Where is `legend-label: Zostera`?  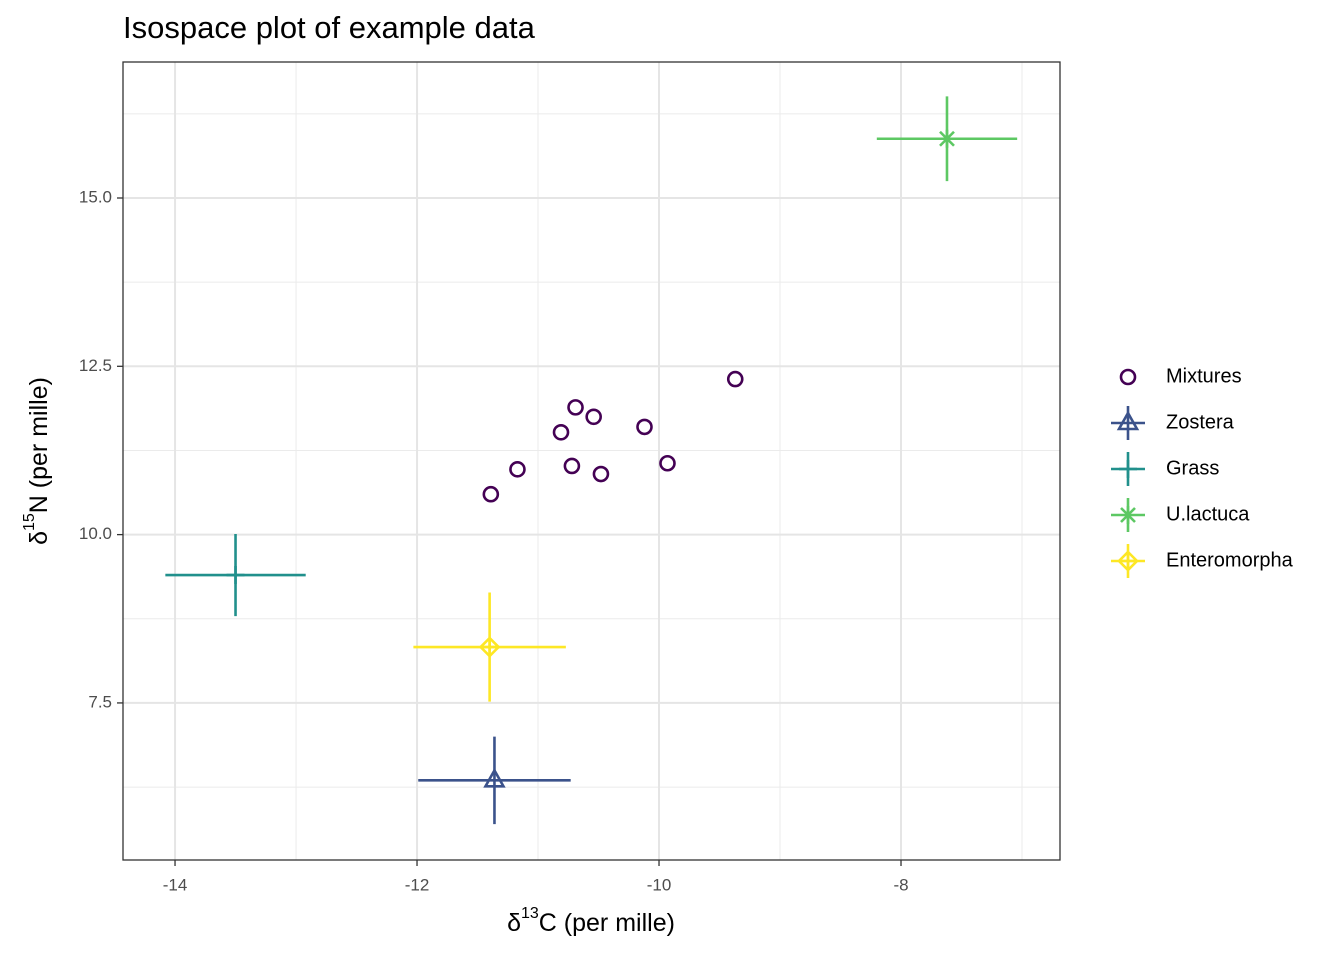
legend-label: Zostera is located at coordinates (1200, 422).